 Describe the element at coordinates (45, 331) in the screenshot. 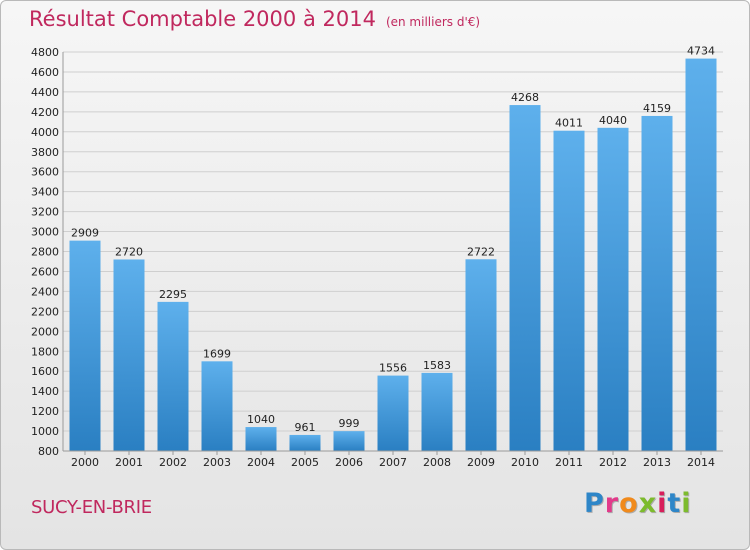

I see `y-tick-label: 2000` at that location.